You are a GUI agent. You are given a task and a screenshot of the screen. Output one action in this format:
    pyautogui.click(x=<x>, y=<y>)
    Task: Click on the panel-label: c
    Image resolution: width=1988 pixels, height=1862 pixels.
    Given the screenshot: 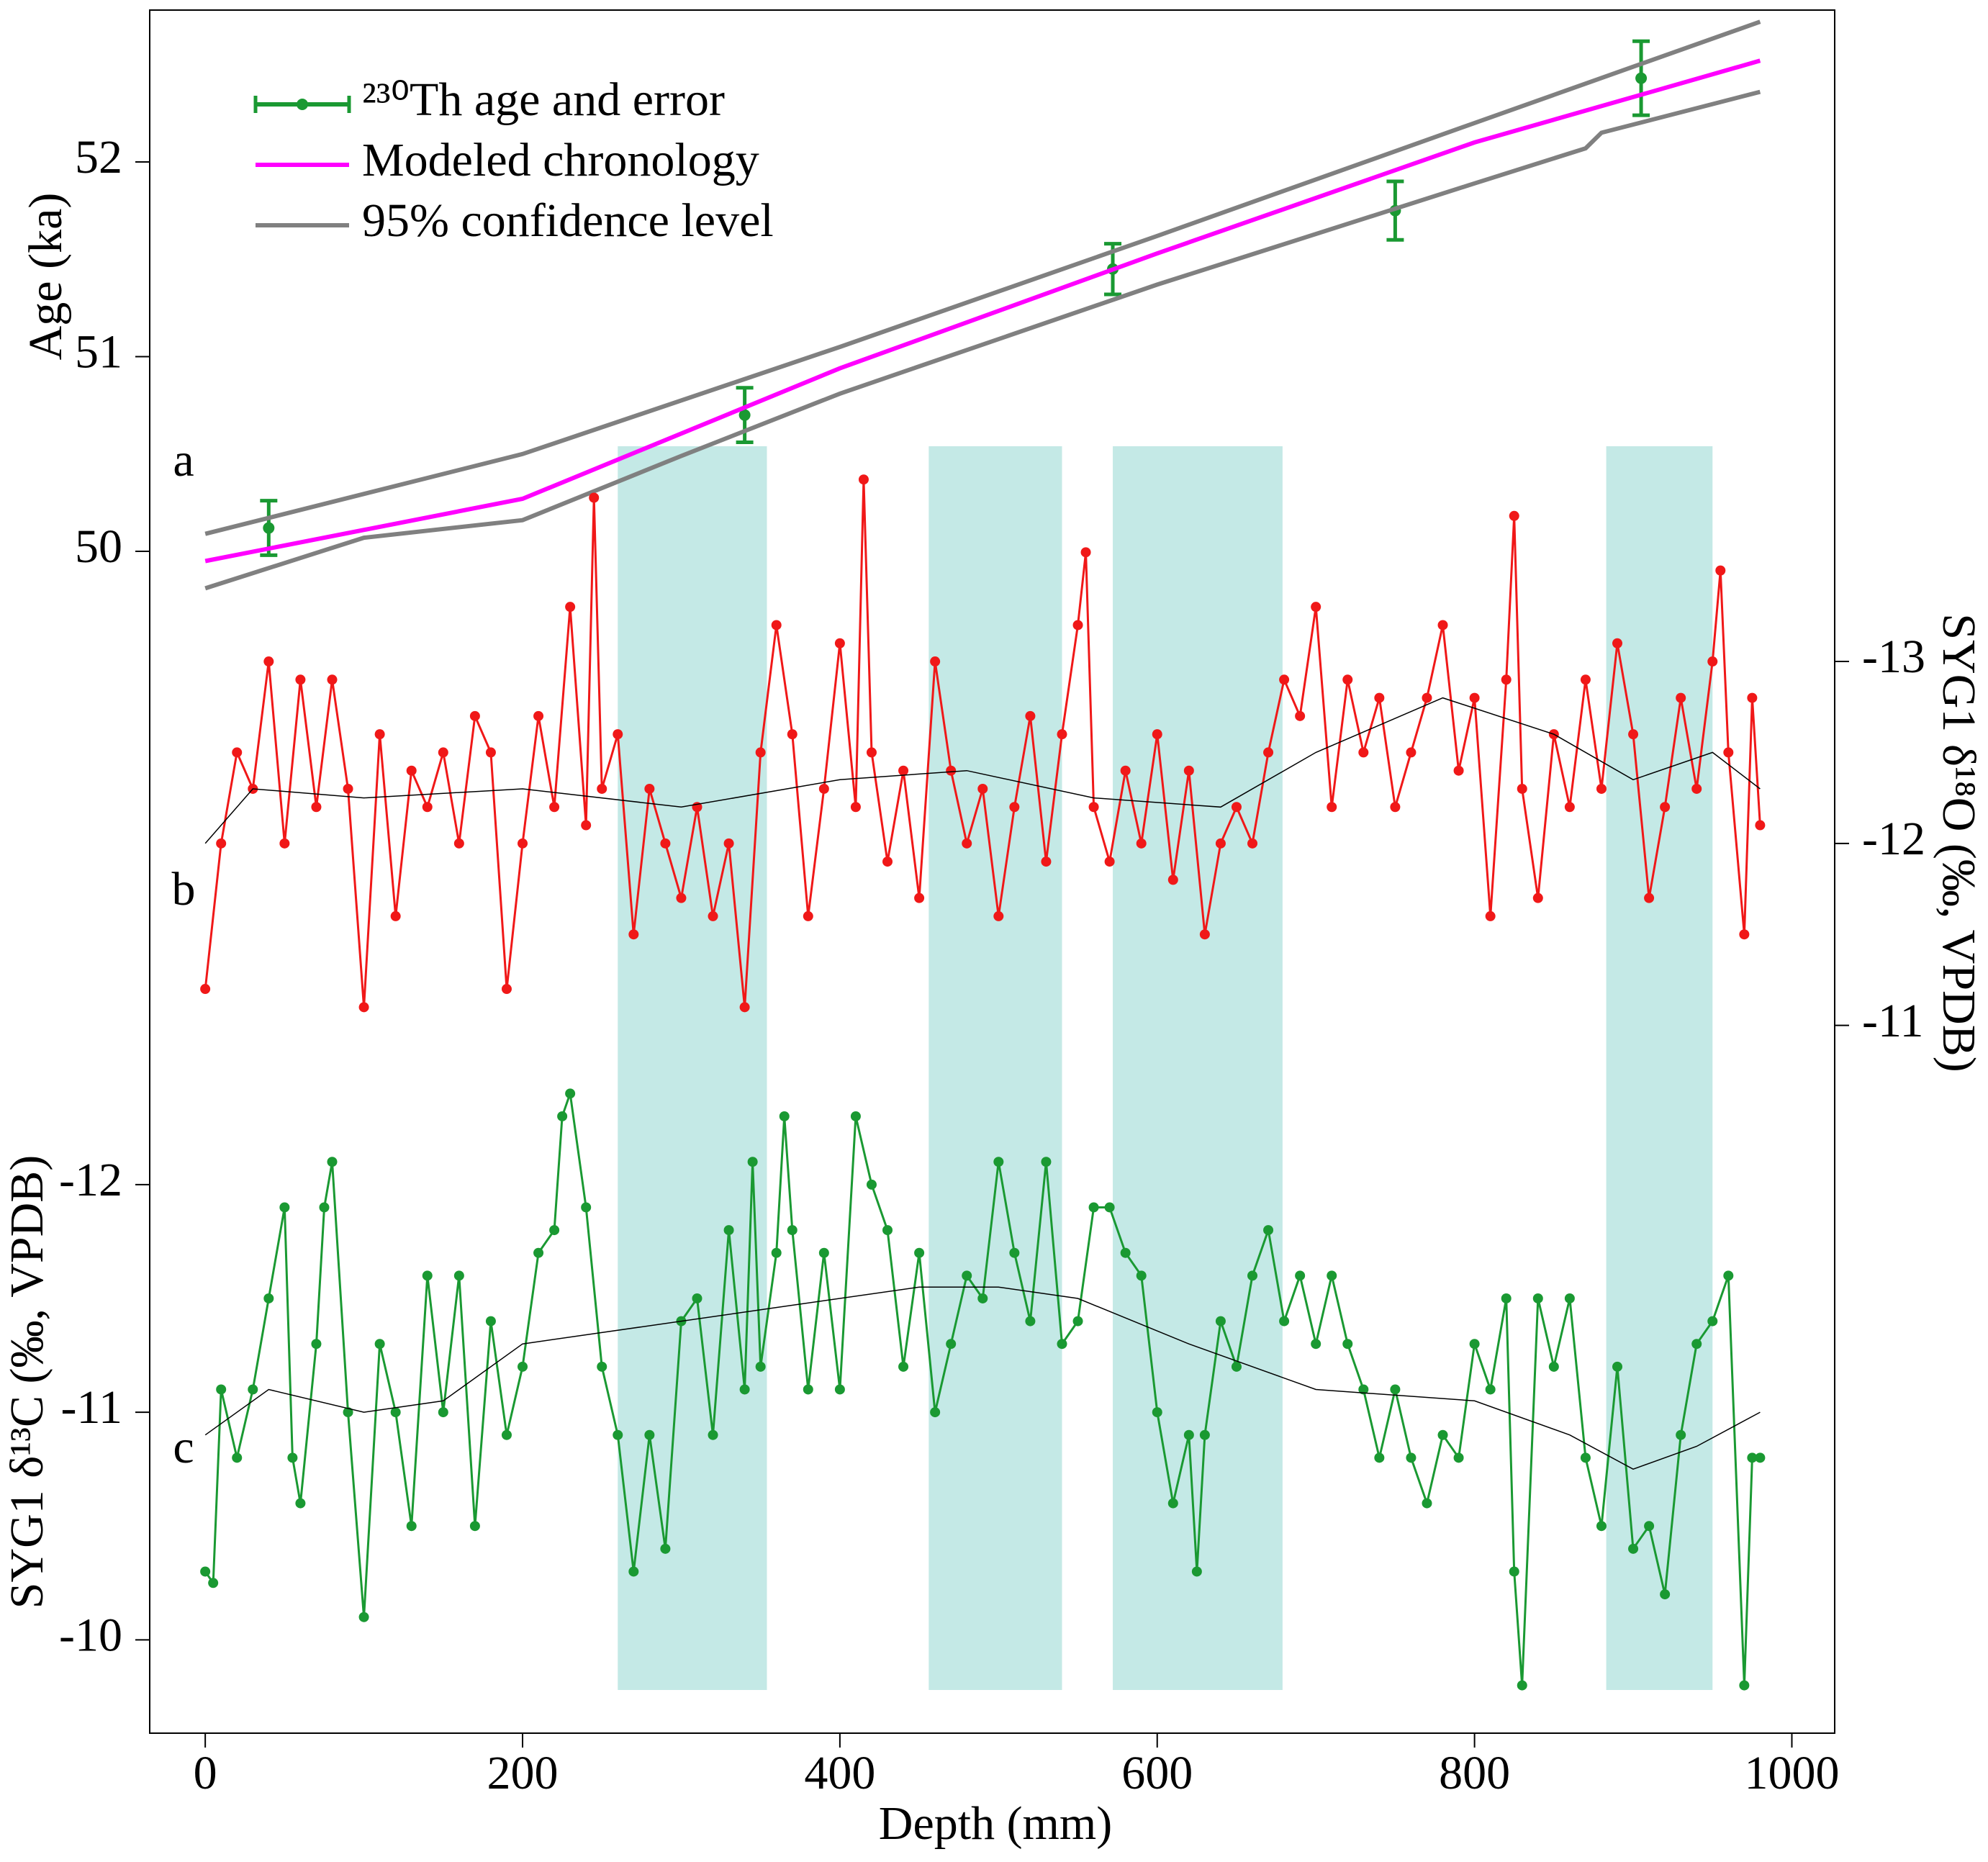 What is the action you would take?
    pyautogui.click(x=183, y=1447)
    